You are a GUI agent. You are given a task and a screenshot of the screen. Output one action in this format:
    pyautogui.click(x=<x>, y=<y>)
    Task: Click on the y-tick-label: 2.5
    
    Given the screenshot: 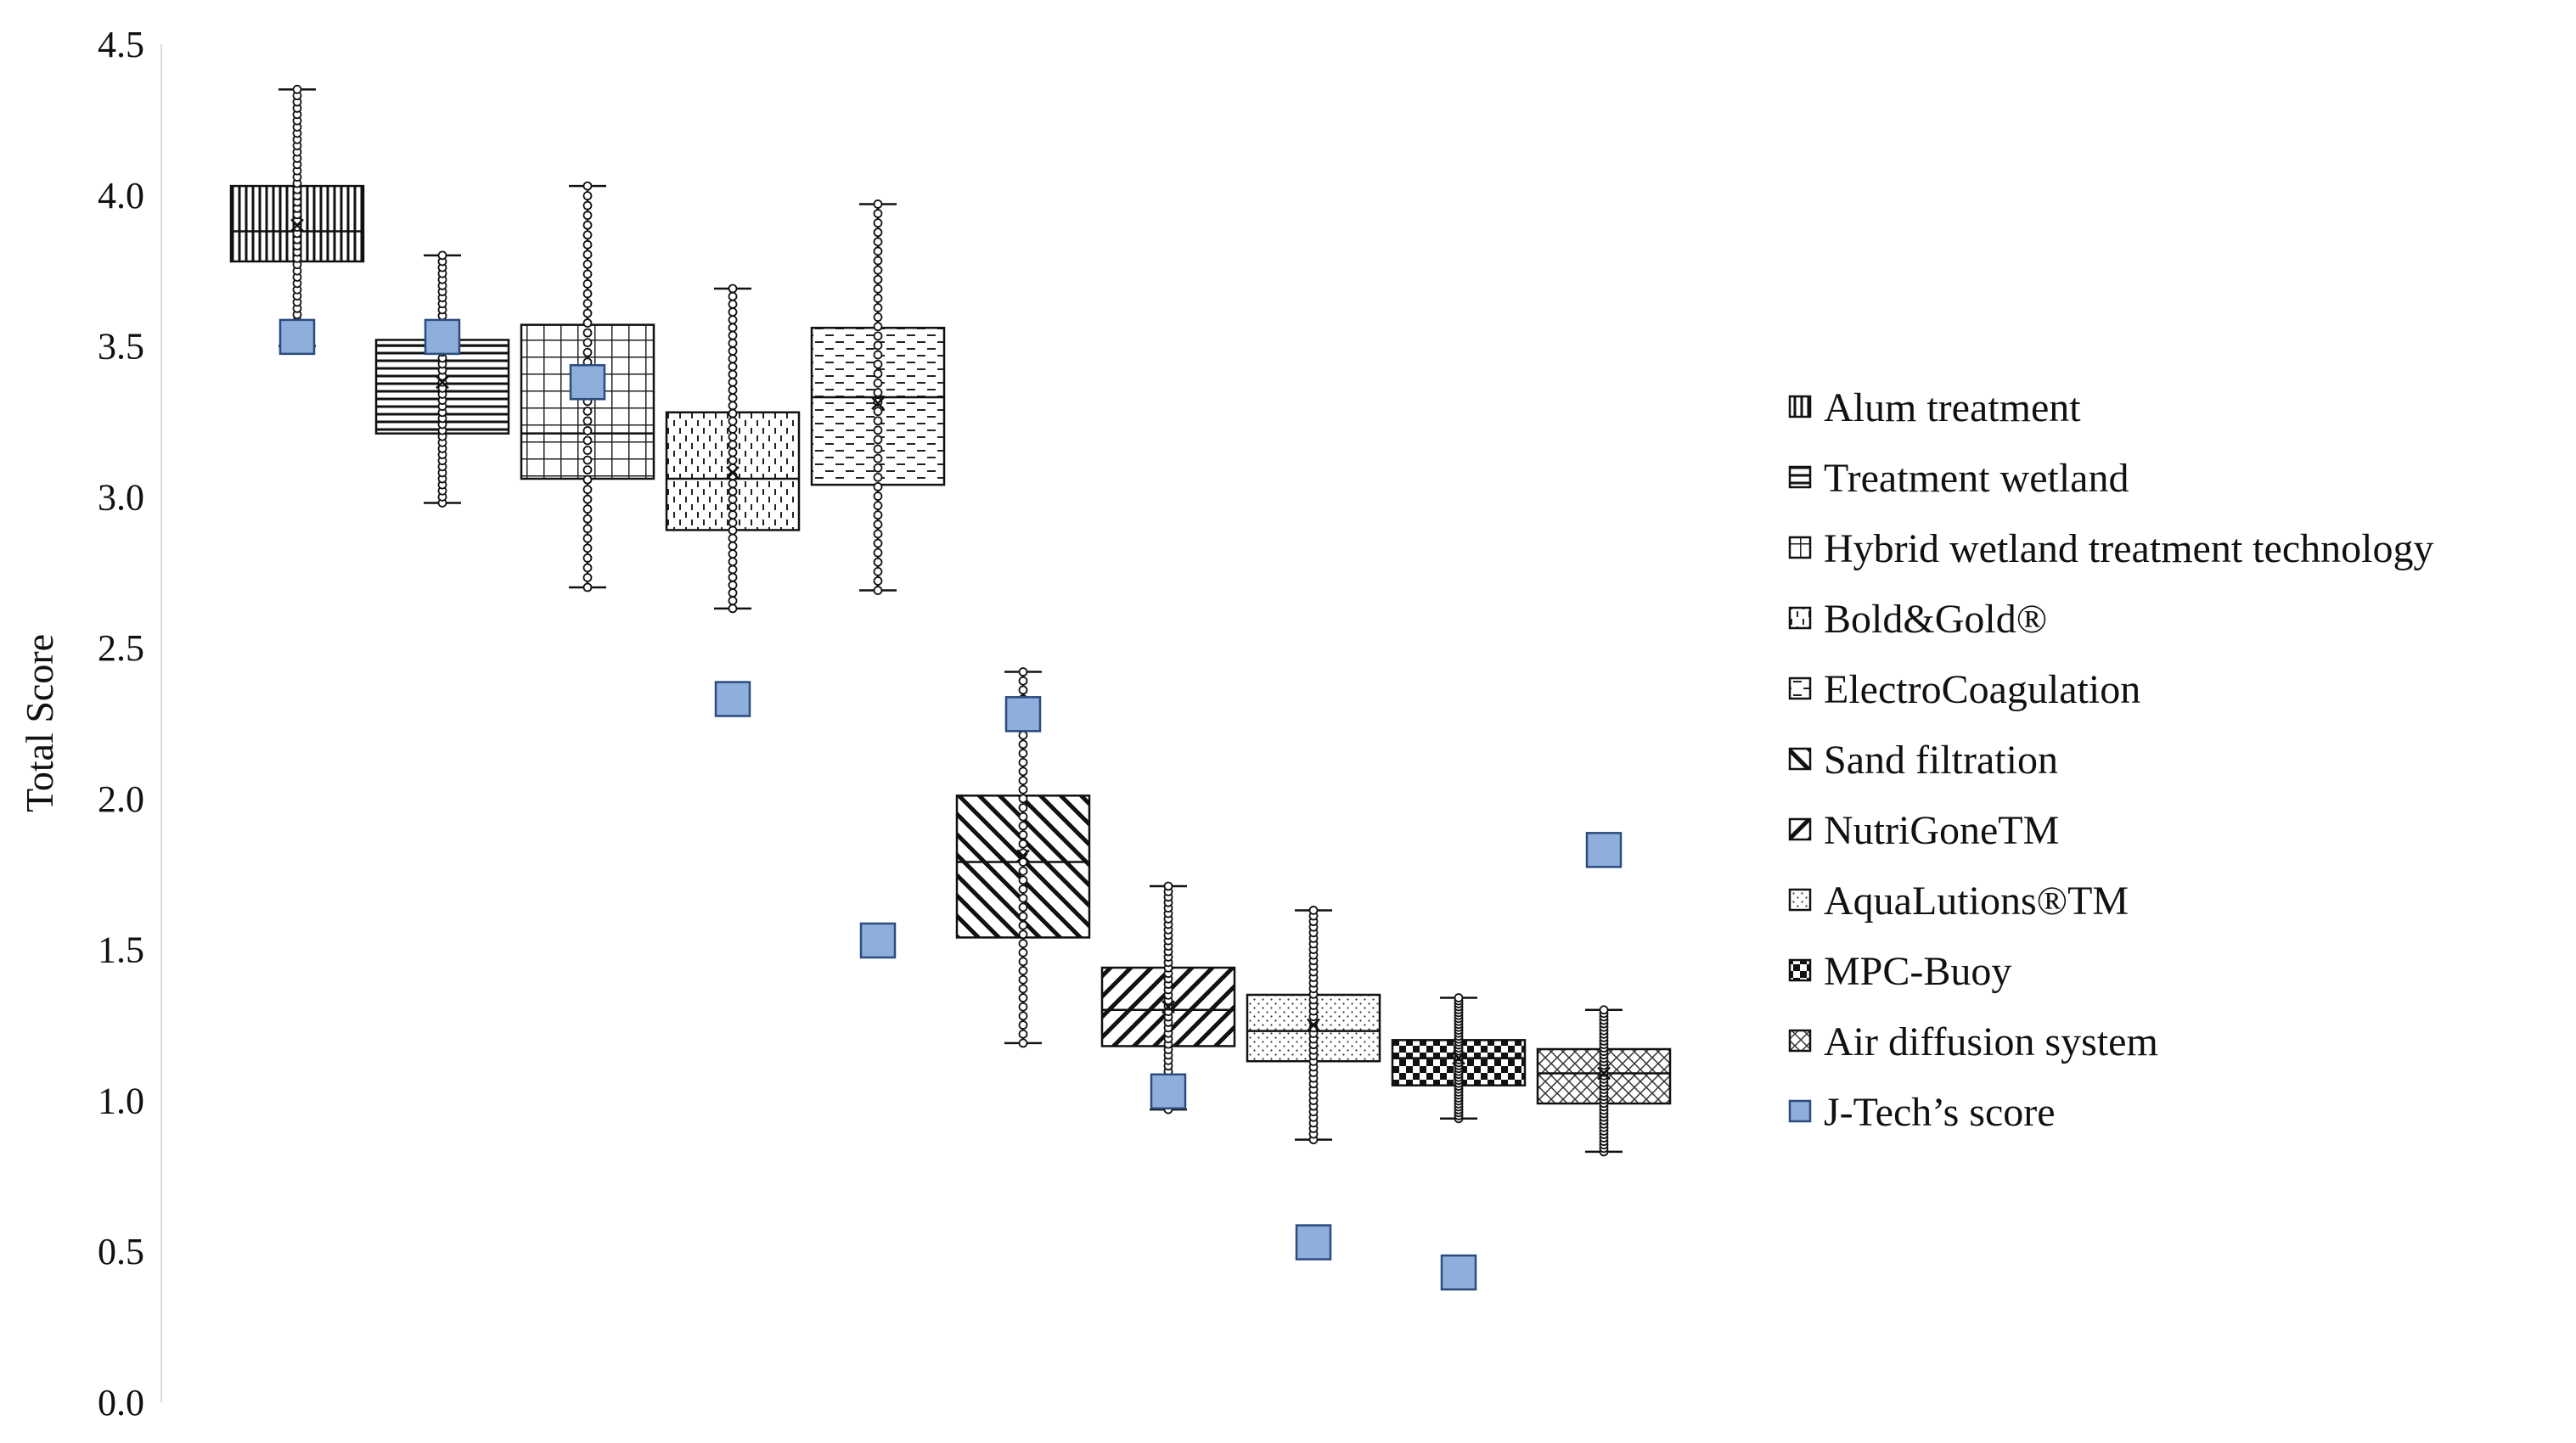 What is the action you would take?
    pyautogui.click(x=121, y=648)
    